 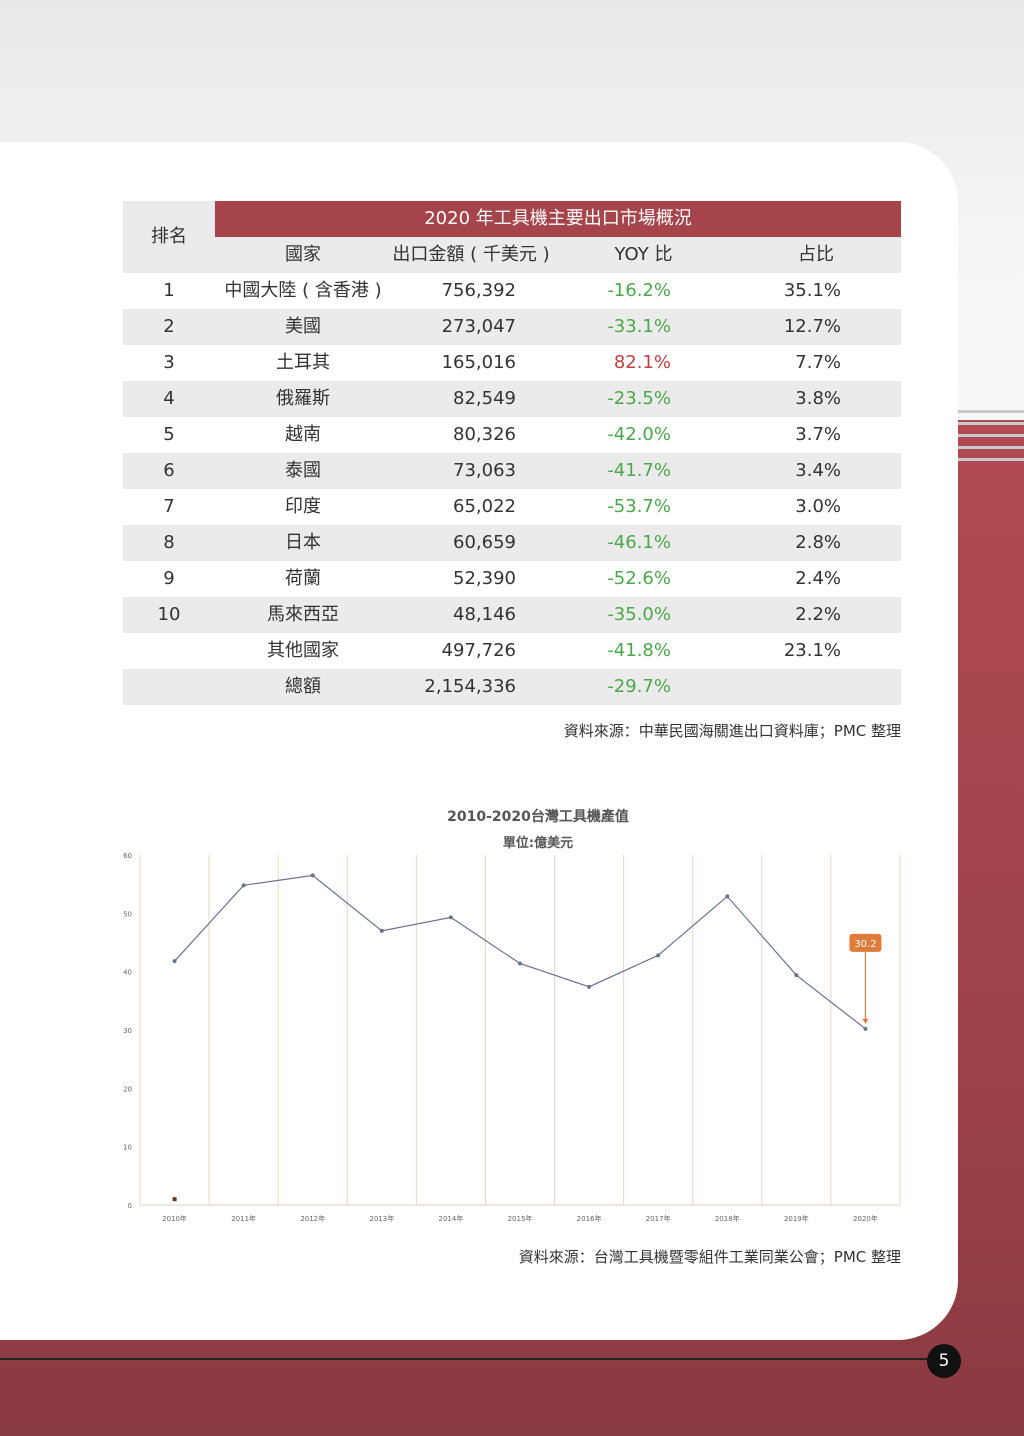 What do you see at coordinates (127, 1148) in the screenshot?
I see `y-tick-label: 10` at bounding box center [127, 1148].